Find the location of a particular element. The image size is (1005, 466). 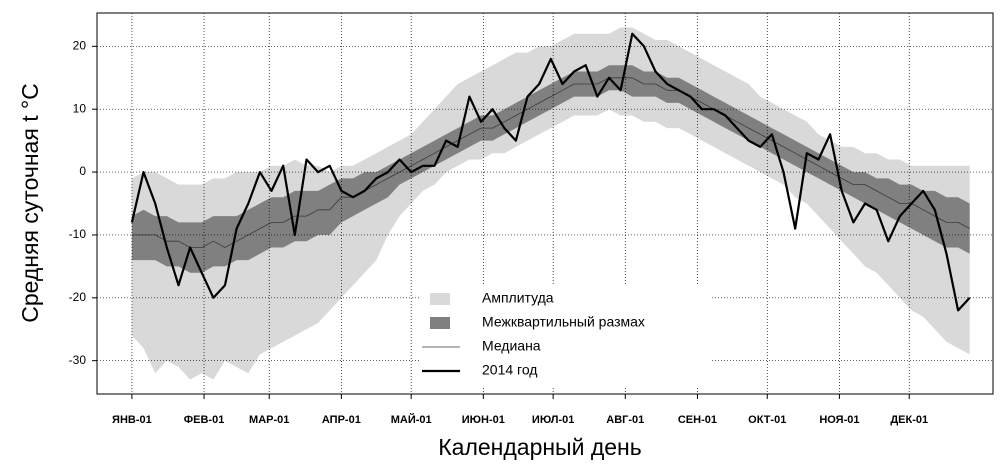

y-tick-label: -30 is located at coordinates (78, 360).